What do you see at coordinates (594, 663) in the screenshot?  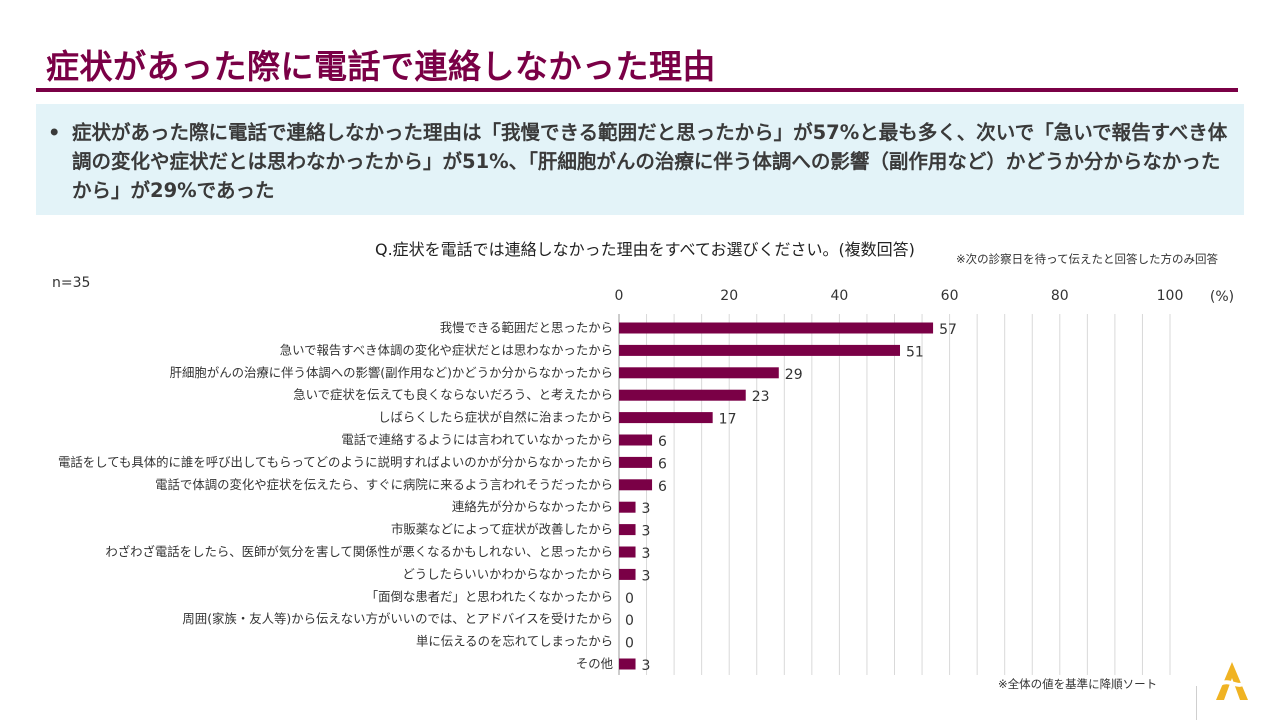 I see `category-label: その他` at bounding box center [594, 663].